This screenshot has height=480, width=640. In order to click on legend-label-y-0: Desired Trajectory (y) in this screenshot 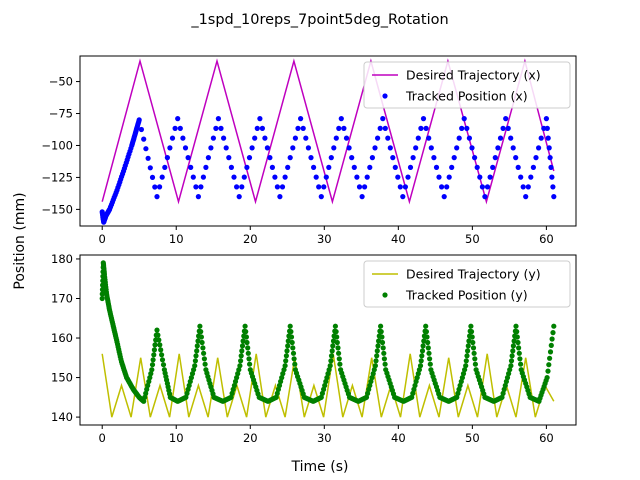, I will do `click(473, 274)`.